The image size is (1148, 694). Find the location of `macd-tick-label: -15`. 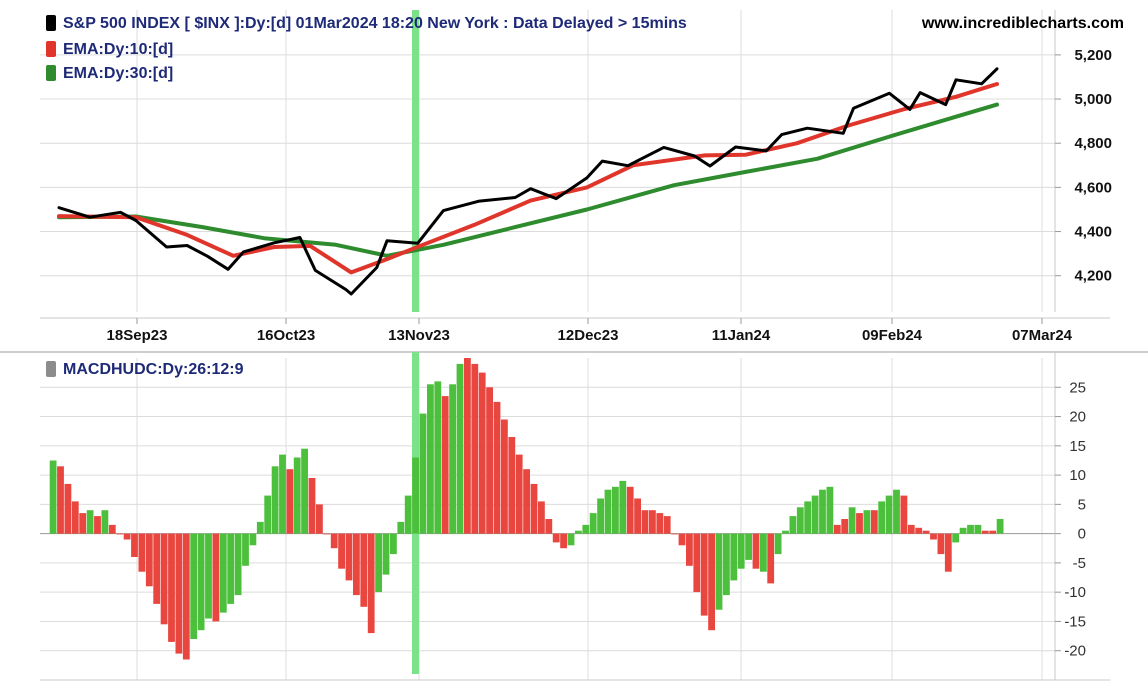

macd-tick-label: -15 is located at coordinates (1075, 621).